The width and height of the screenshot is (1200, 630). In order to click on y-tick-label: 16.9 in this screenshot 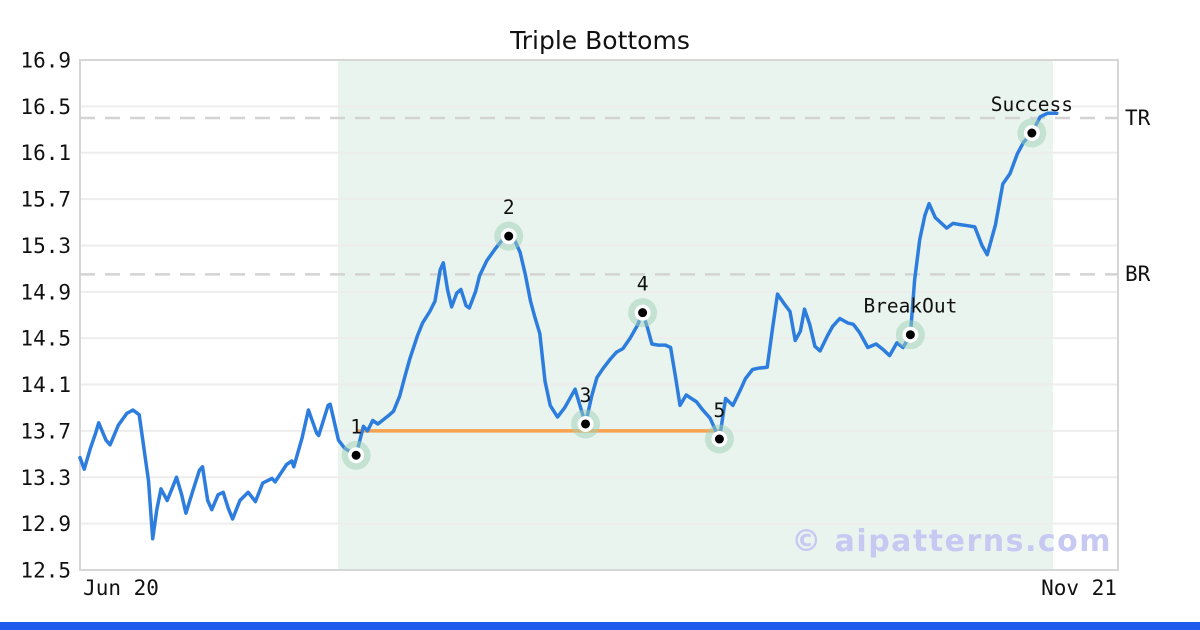, I will do `click(45, 61)`.